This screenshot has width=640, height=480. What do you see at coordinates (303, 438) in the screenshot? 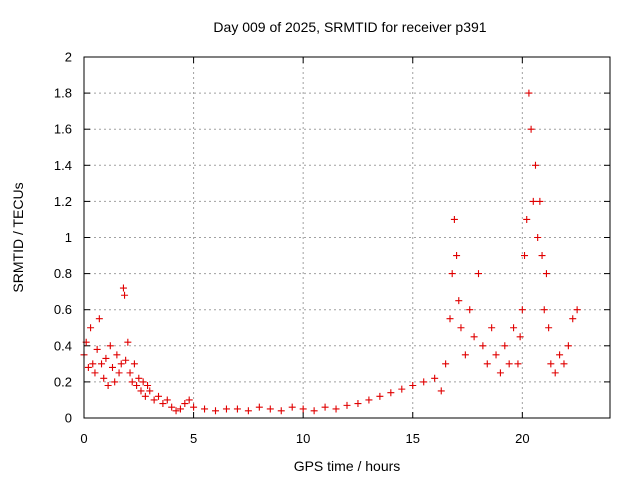
I see `x-tick-label: 10` at bounding box center [303, 438].